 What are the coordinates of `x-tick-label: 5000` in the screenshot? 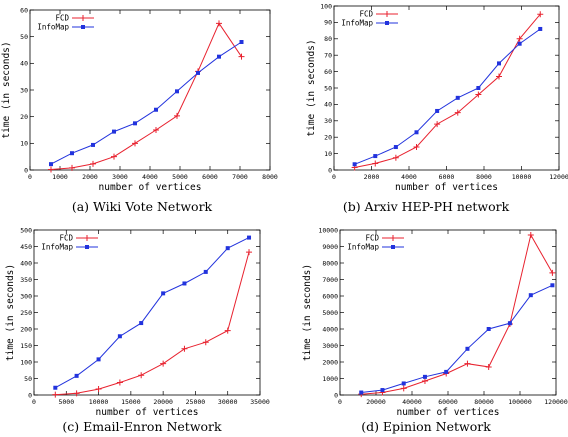 It's located at (180, 177).